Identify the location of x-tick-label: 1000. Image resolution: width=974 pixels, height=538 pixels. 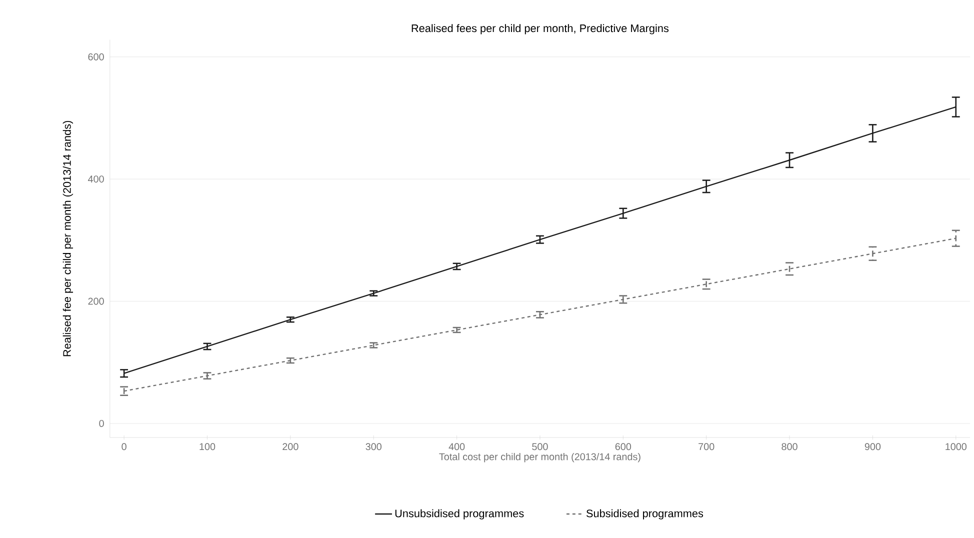
(956, 446).